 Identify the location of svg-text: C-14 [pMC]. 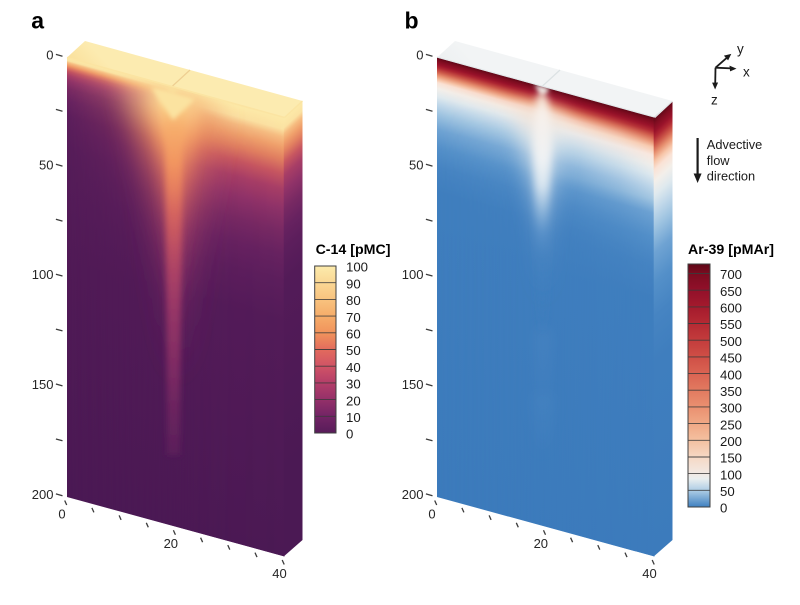
(353, 250).